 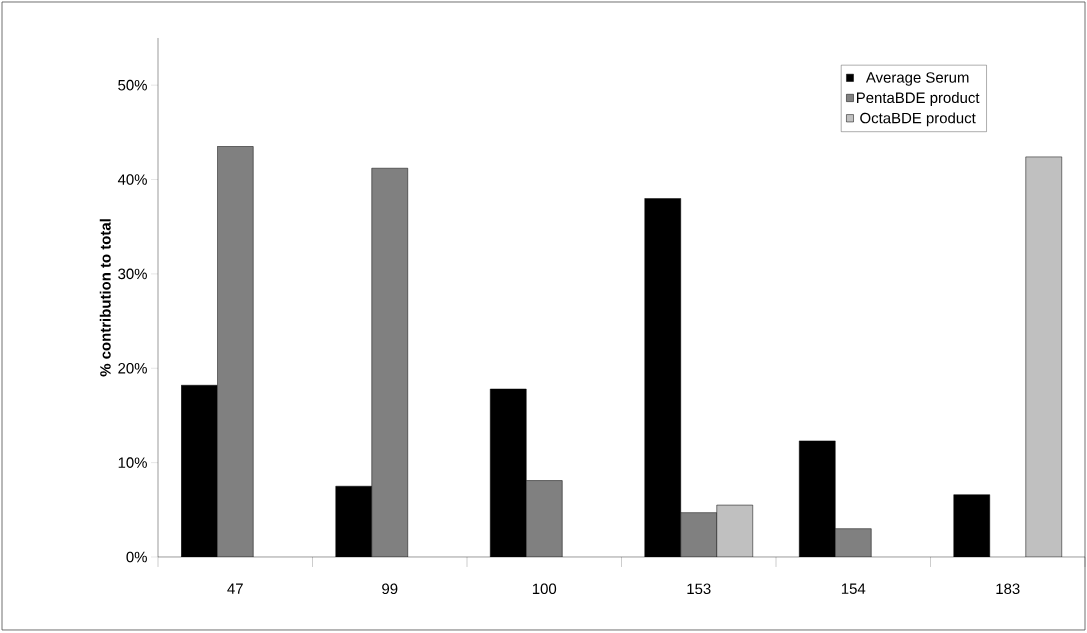 What do you see at coordinates (132, 85) in the screenshot?
I see `y-tick-label: 50%` at bounding box center [132, 85].